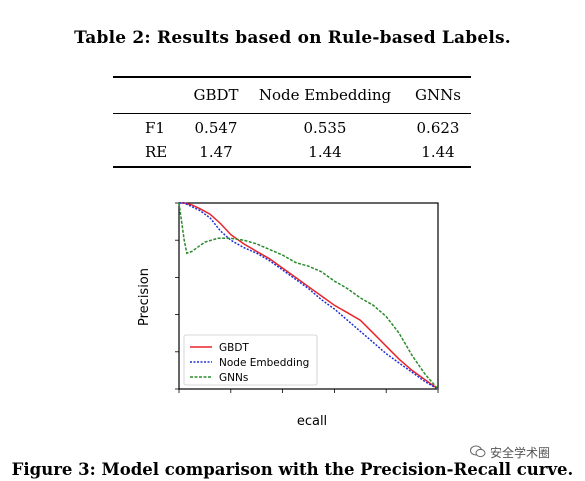  I want to click on legend-label-gbdt: GBDT, so click(234, 348).